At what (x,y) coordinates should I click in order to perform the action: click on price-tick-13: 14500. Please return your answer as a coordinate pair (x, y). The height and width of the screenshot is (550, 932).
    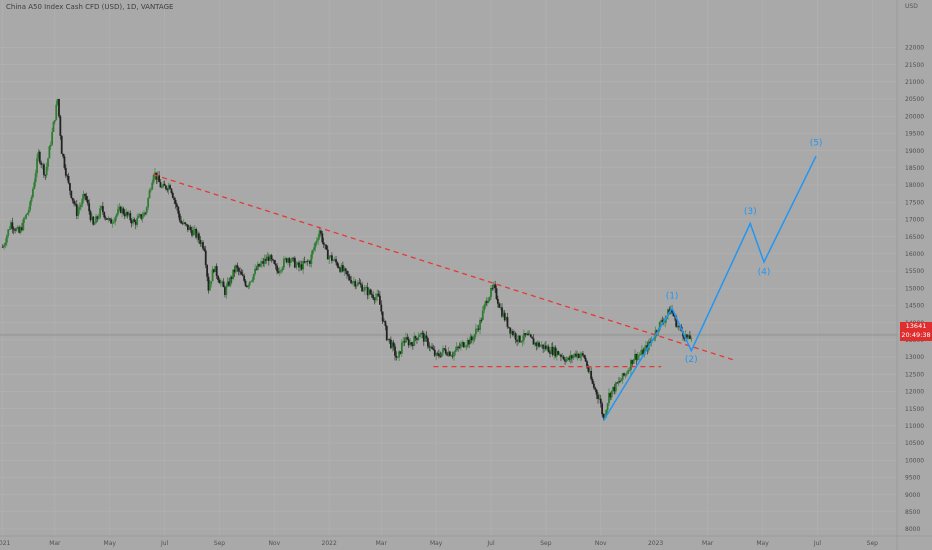
    Looking at the image, I should click on (914, 306).